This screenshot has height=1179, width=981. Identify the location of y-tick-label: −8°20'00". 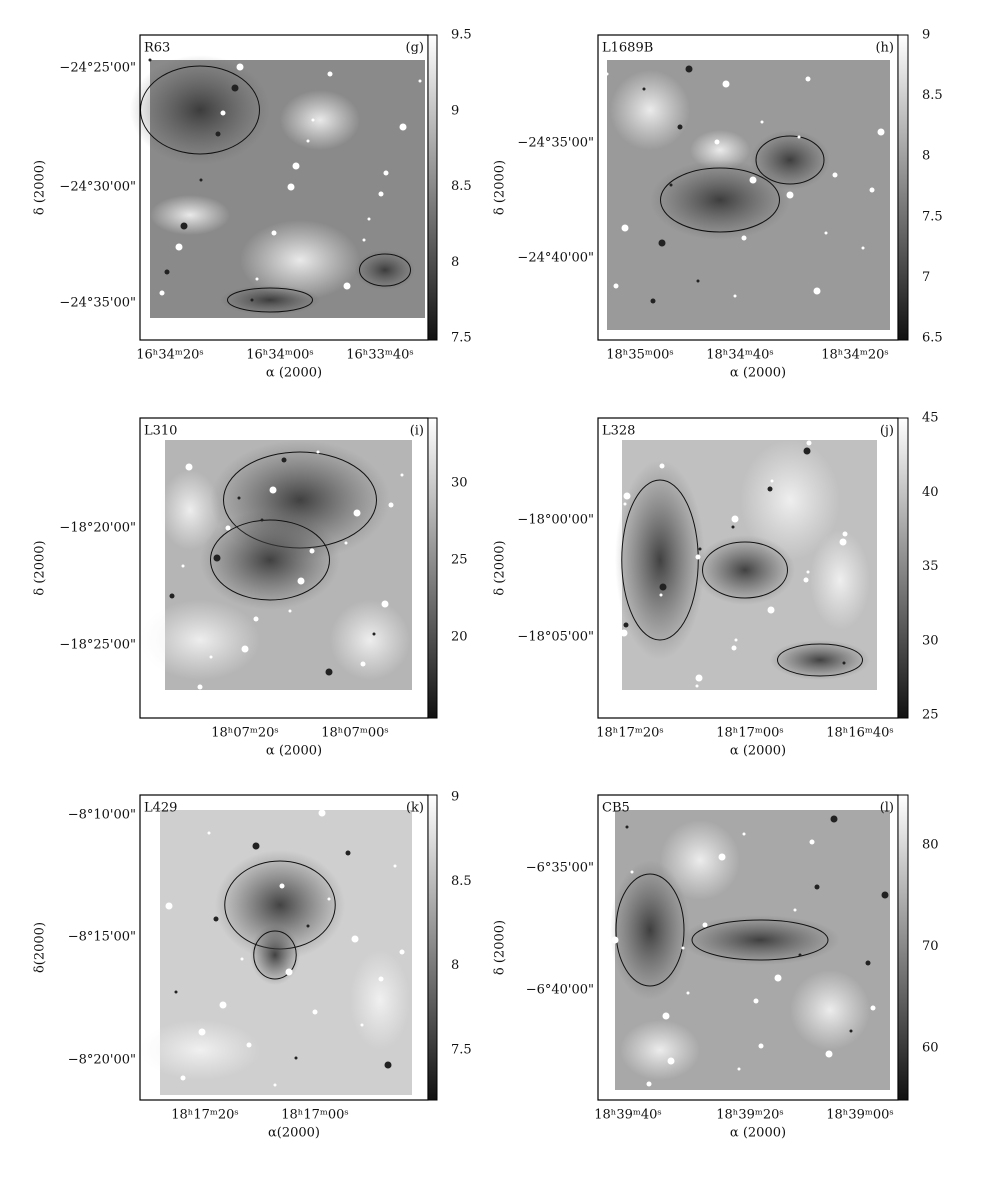
(102, 1060).